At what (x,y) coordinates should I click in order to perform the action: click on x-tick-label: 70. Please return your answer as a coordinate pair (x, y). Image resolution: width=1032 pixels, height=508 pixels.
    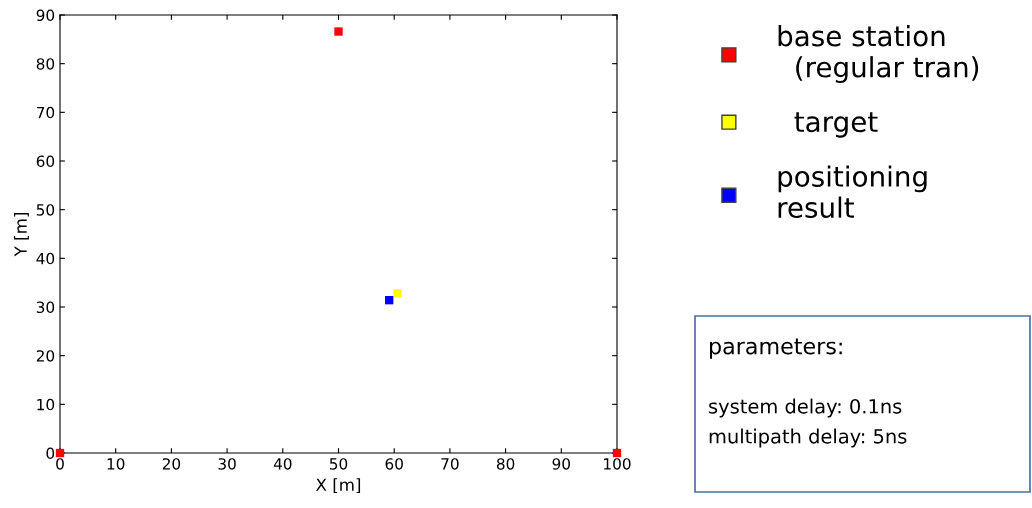
    Looking at the image, I should click on (450, 464).